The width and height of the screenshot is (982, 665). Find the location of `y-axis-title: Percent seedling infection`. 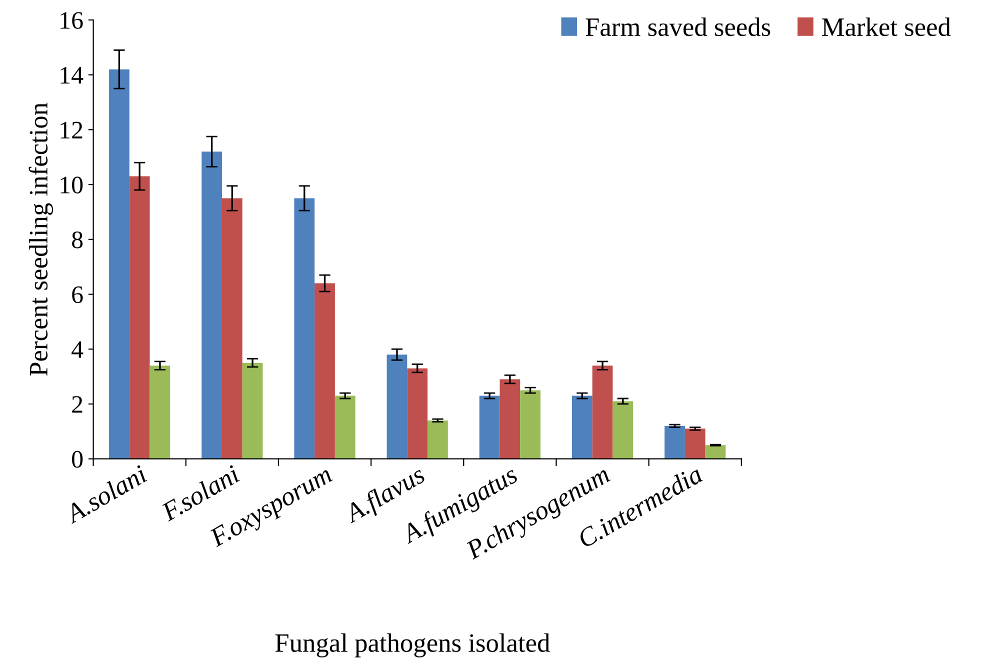

y-axis-title: Percent seedling infection is located at coordinates (41, 239).